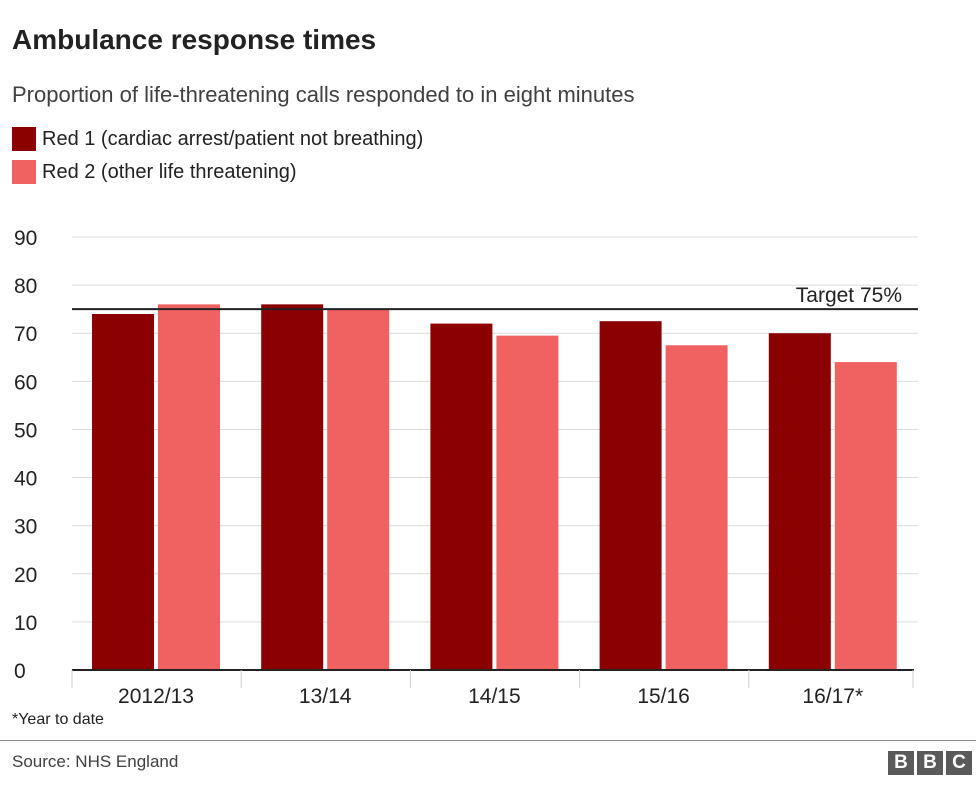 This screenshot has width=976, height=785. What do you see at coordinates (663, 696) in the screenshot?
I see `x-tick-label: 15/16` at bounding box center [663, 696].